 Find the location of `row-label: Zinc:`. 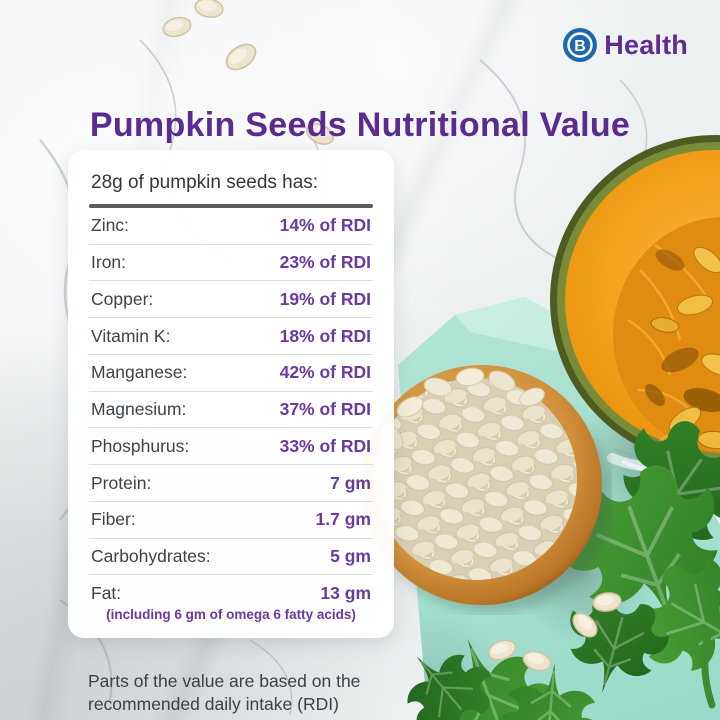

row-label: Zinc: is located at coordinates (110, 225).